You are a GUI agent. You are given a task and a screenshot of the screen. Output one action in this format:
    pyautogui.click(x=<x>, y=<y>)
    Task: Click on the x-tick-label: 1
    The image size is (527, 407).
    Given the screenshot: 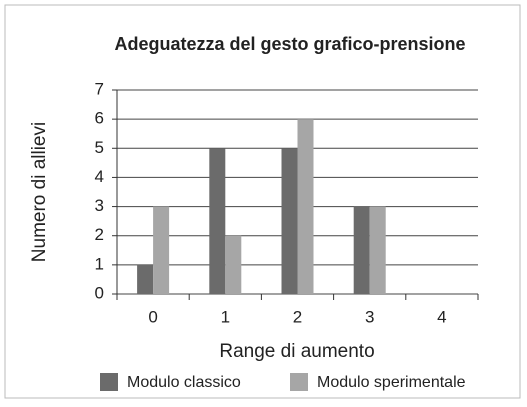 What is the action you would take?
    pyautogui.click(x=225, y=316)
    